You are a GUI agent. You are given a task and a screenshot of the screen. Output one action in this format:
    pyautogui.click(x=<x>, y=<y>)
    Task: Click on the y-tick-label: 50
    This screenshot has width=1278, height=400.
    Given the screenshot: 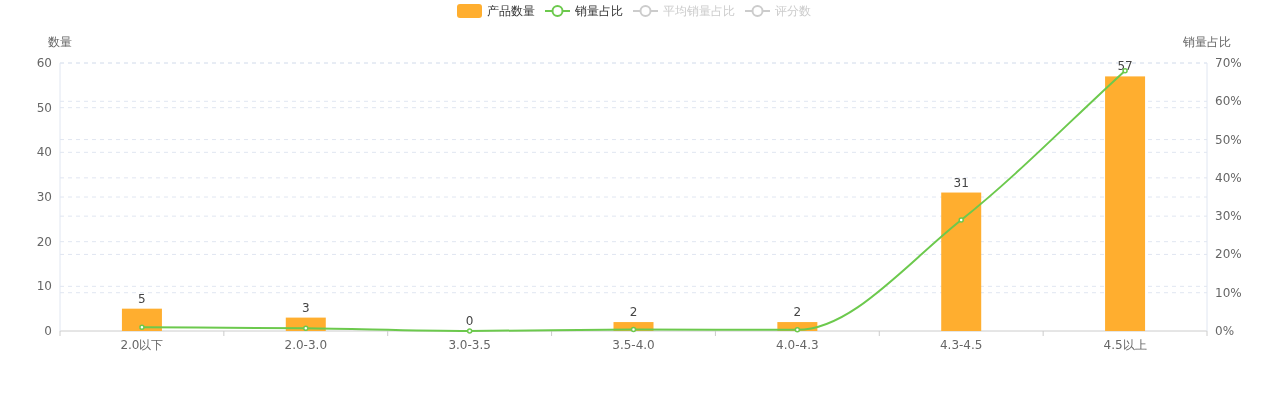 What is the action you would take?
    pyautogui.click(x=44, y=107)
    